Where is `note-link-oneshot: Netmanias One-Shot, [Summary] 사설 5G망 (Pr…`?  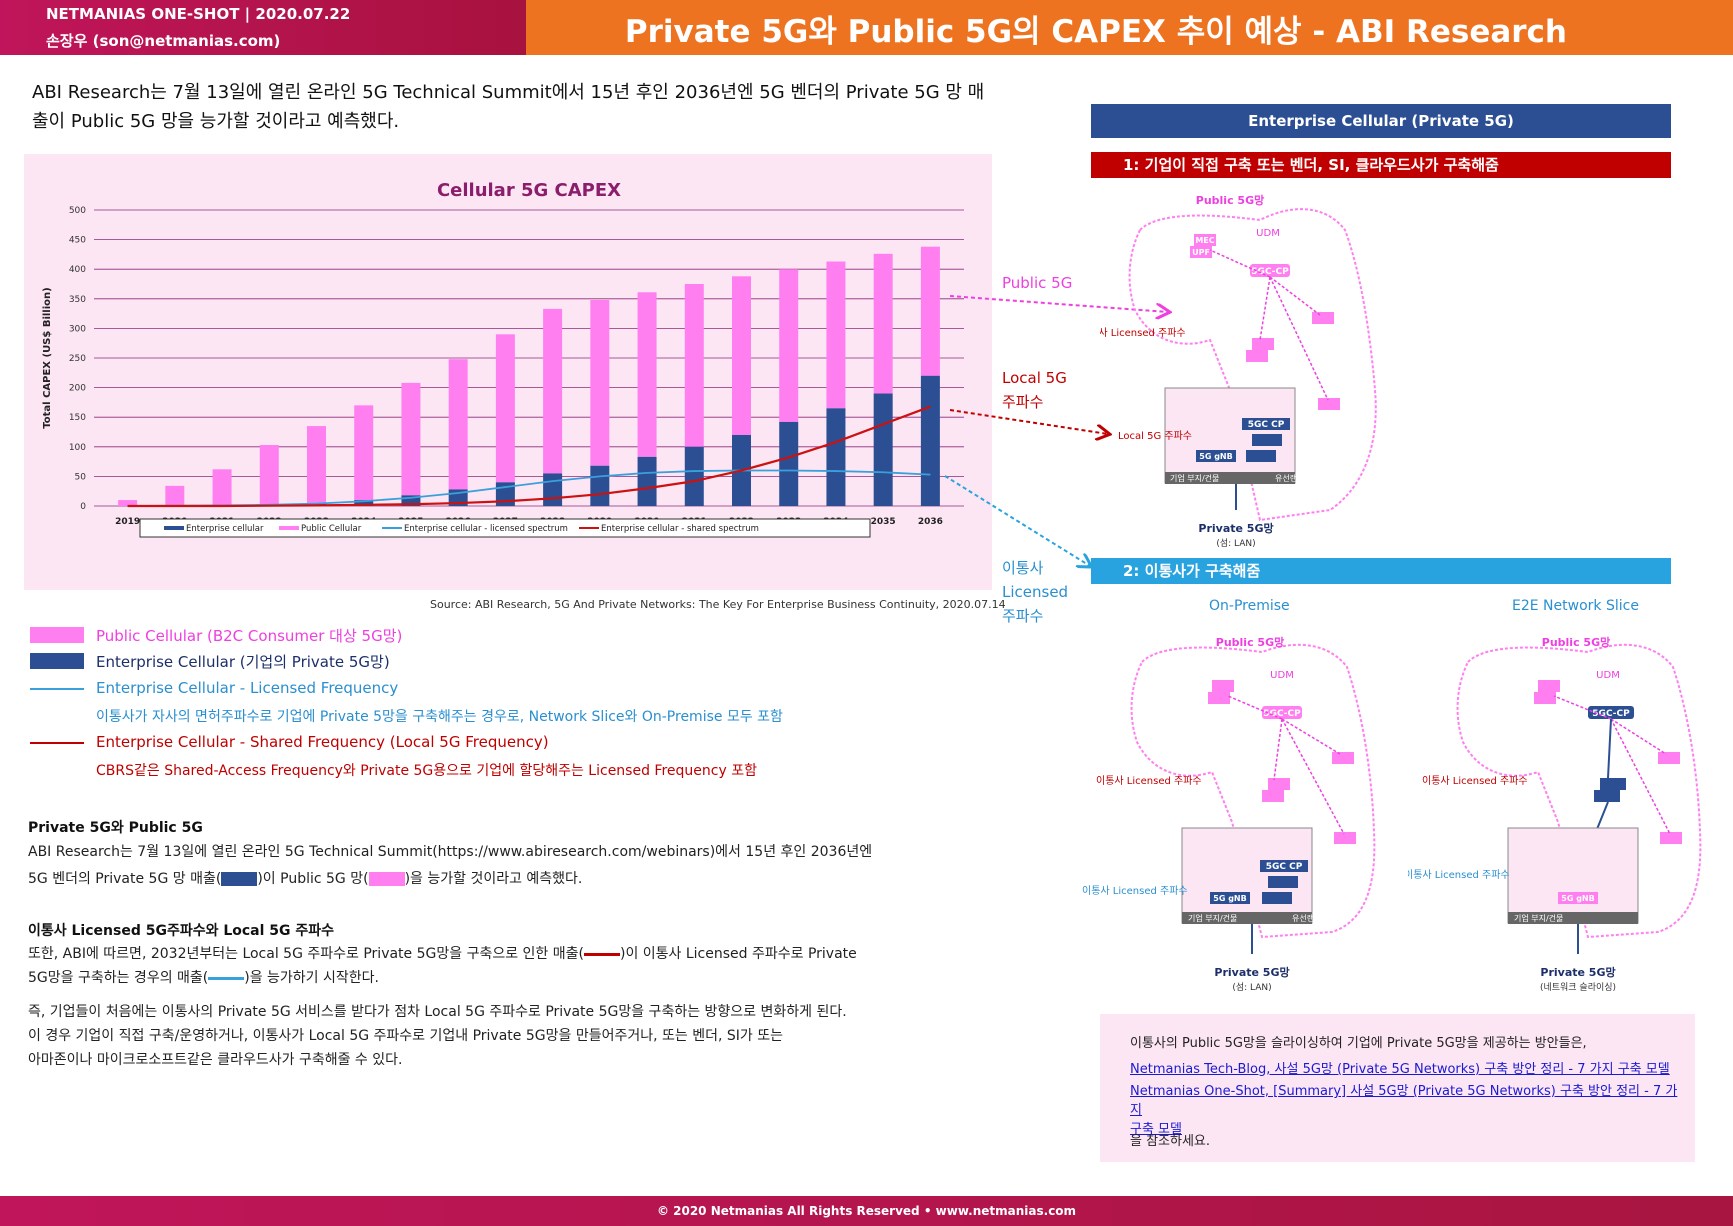
note-link-oneshot: Netmanias One-Shot, [Summary] 사설 5G망 (Pr… is located at coordinates (1405, 1110).